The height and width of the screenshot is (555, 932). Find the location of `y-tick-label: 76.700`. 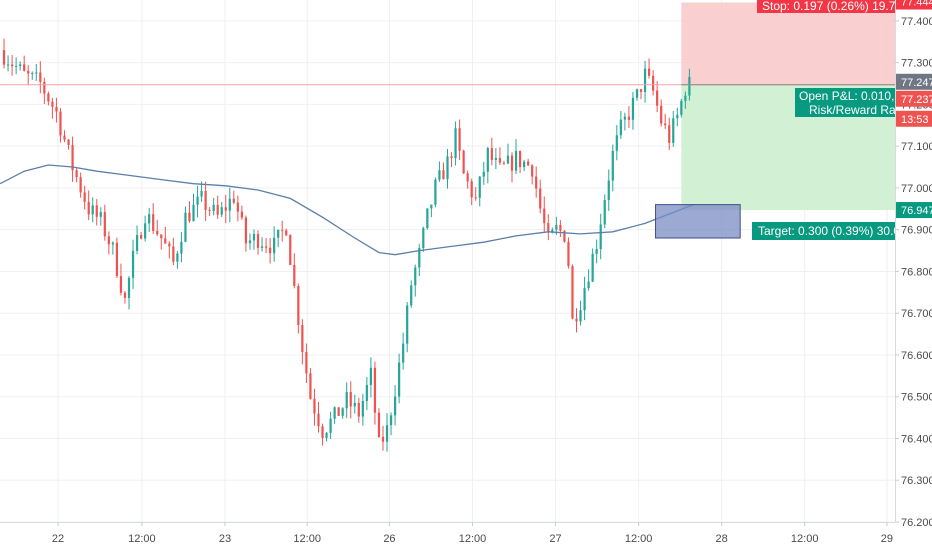

y-tick-label: 76.700 is located at coordinates (916, 314).